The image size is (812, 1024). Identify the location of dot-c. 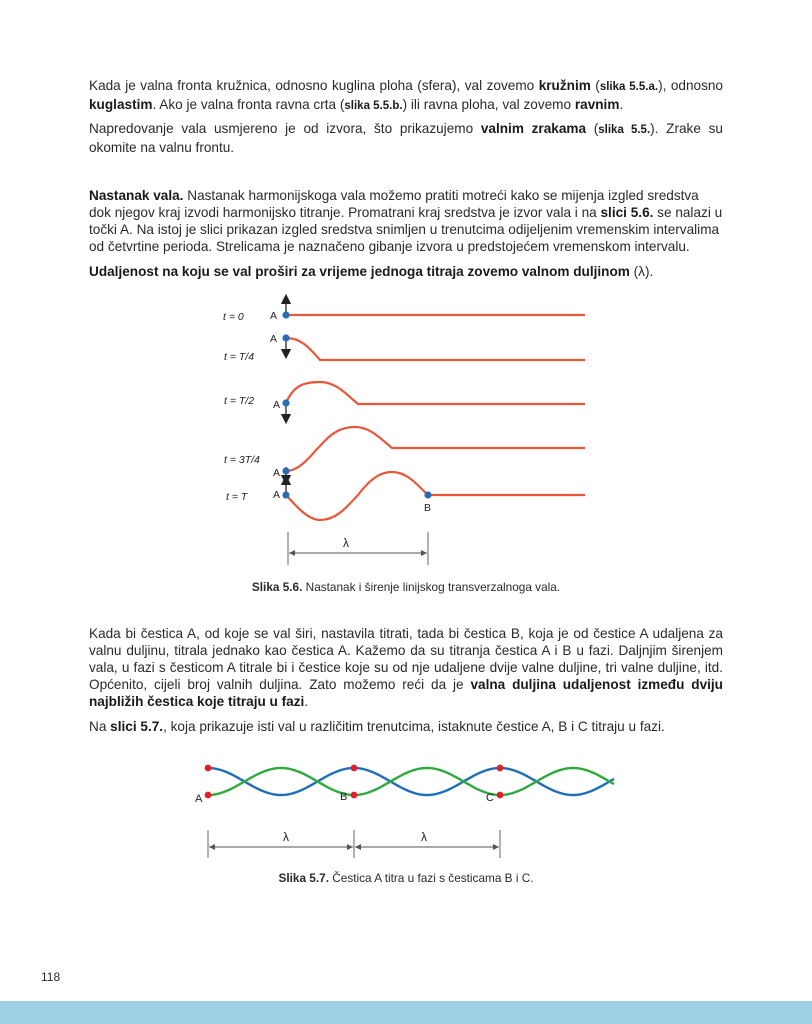
(500, 795).